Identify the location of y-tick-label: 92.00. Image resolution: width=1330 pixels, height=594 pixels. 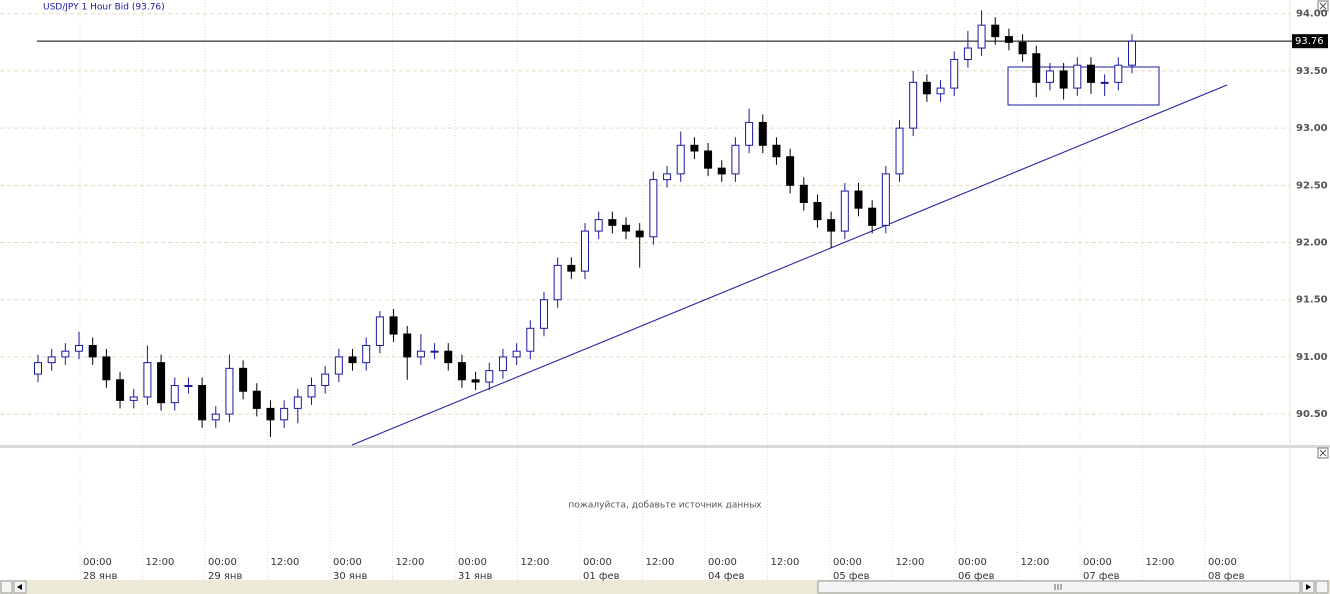
(1312, 243).